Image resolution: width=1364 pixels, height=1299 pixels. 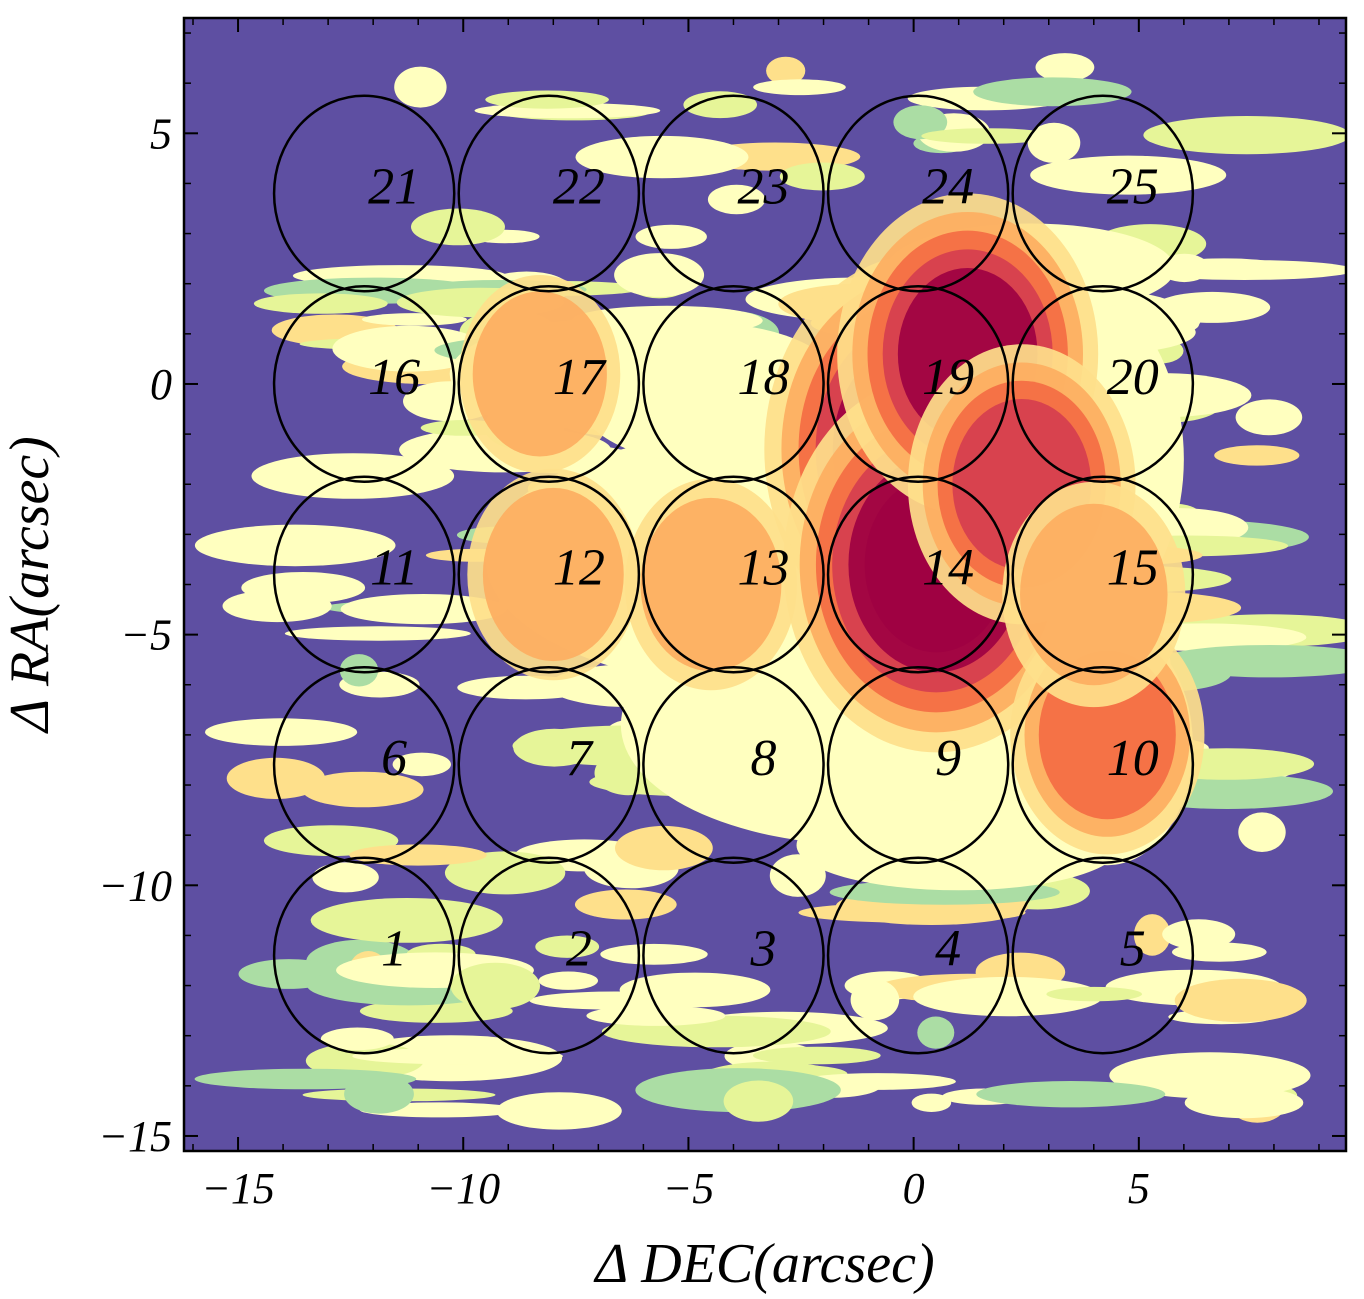 I want to click on fiber-label-10: 10, so click(x=1133, y=758).